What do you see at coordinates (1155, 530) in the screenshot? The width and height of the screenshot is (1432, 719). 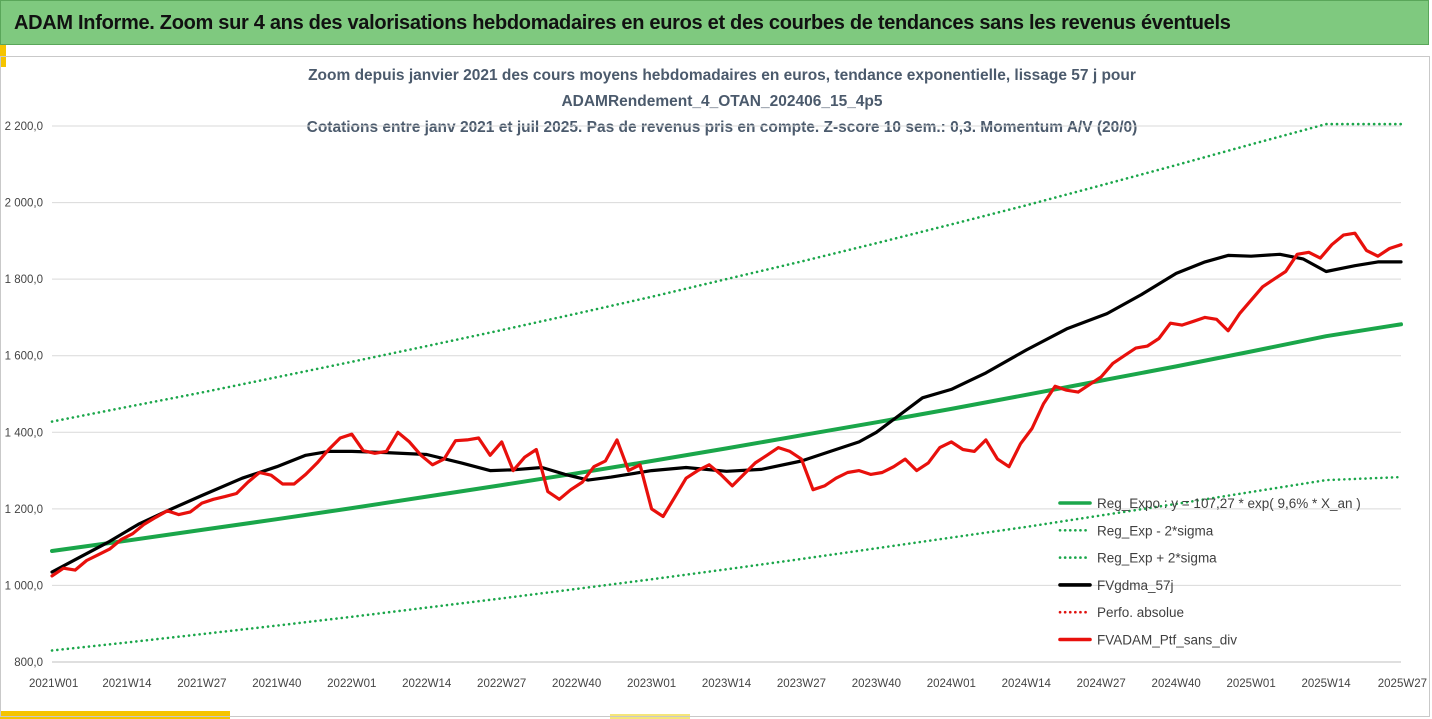 I see `legend-label: Reg_Exp - 2*sigma` at bounding box center [1155, 530].